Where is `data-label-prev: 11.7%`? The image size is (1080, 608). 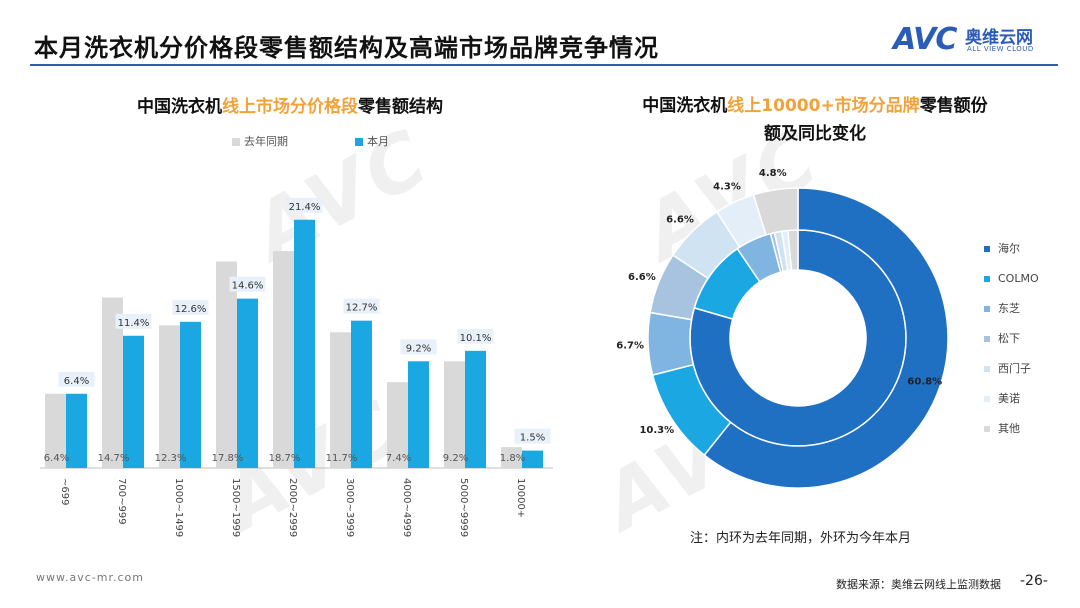
data-label-prev: 11.7% is located at coordinates (342, 458).